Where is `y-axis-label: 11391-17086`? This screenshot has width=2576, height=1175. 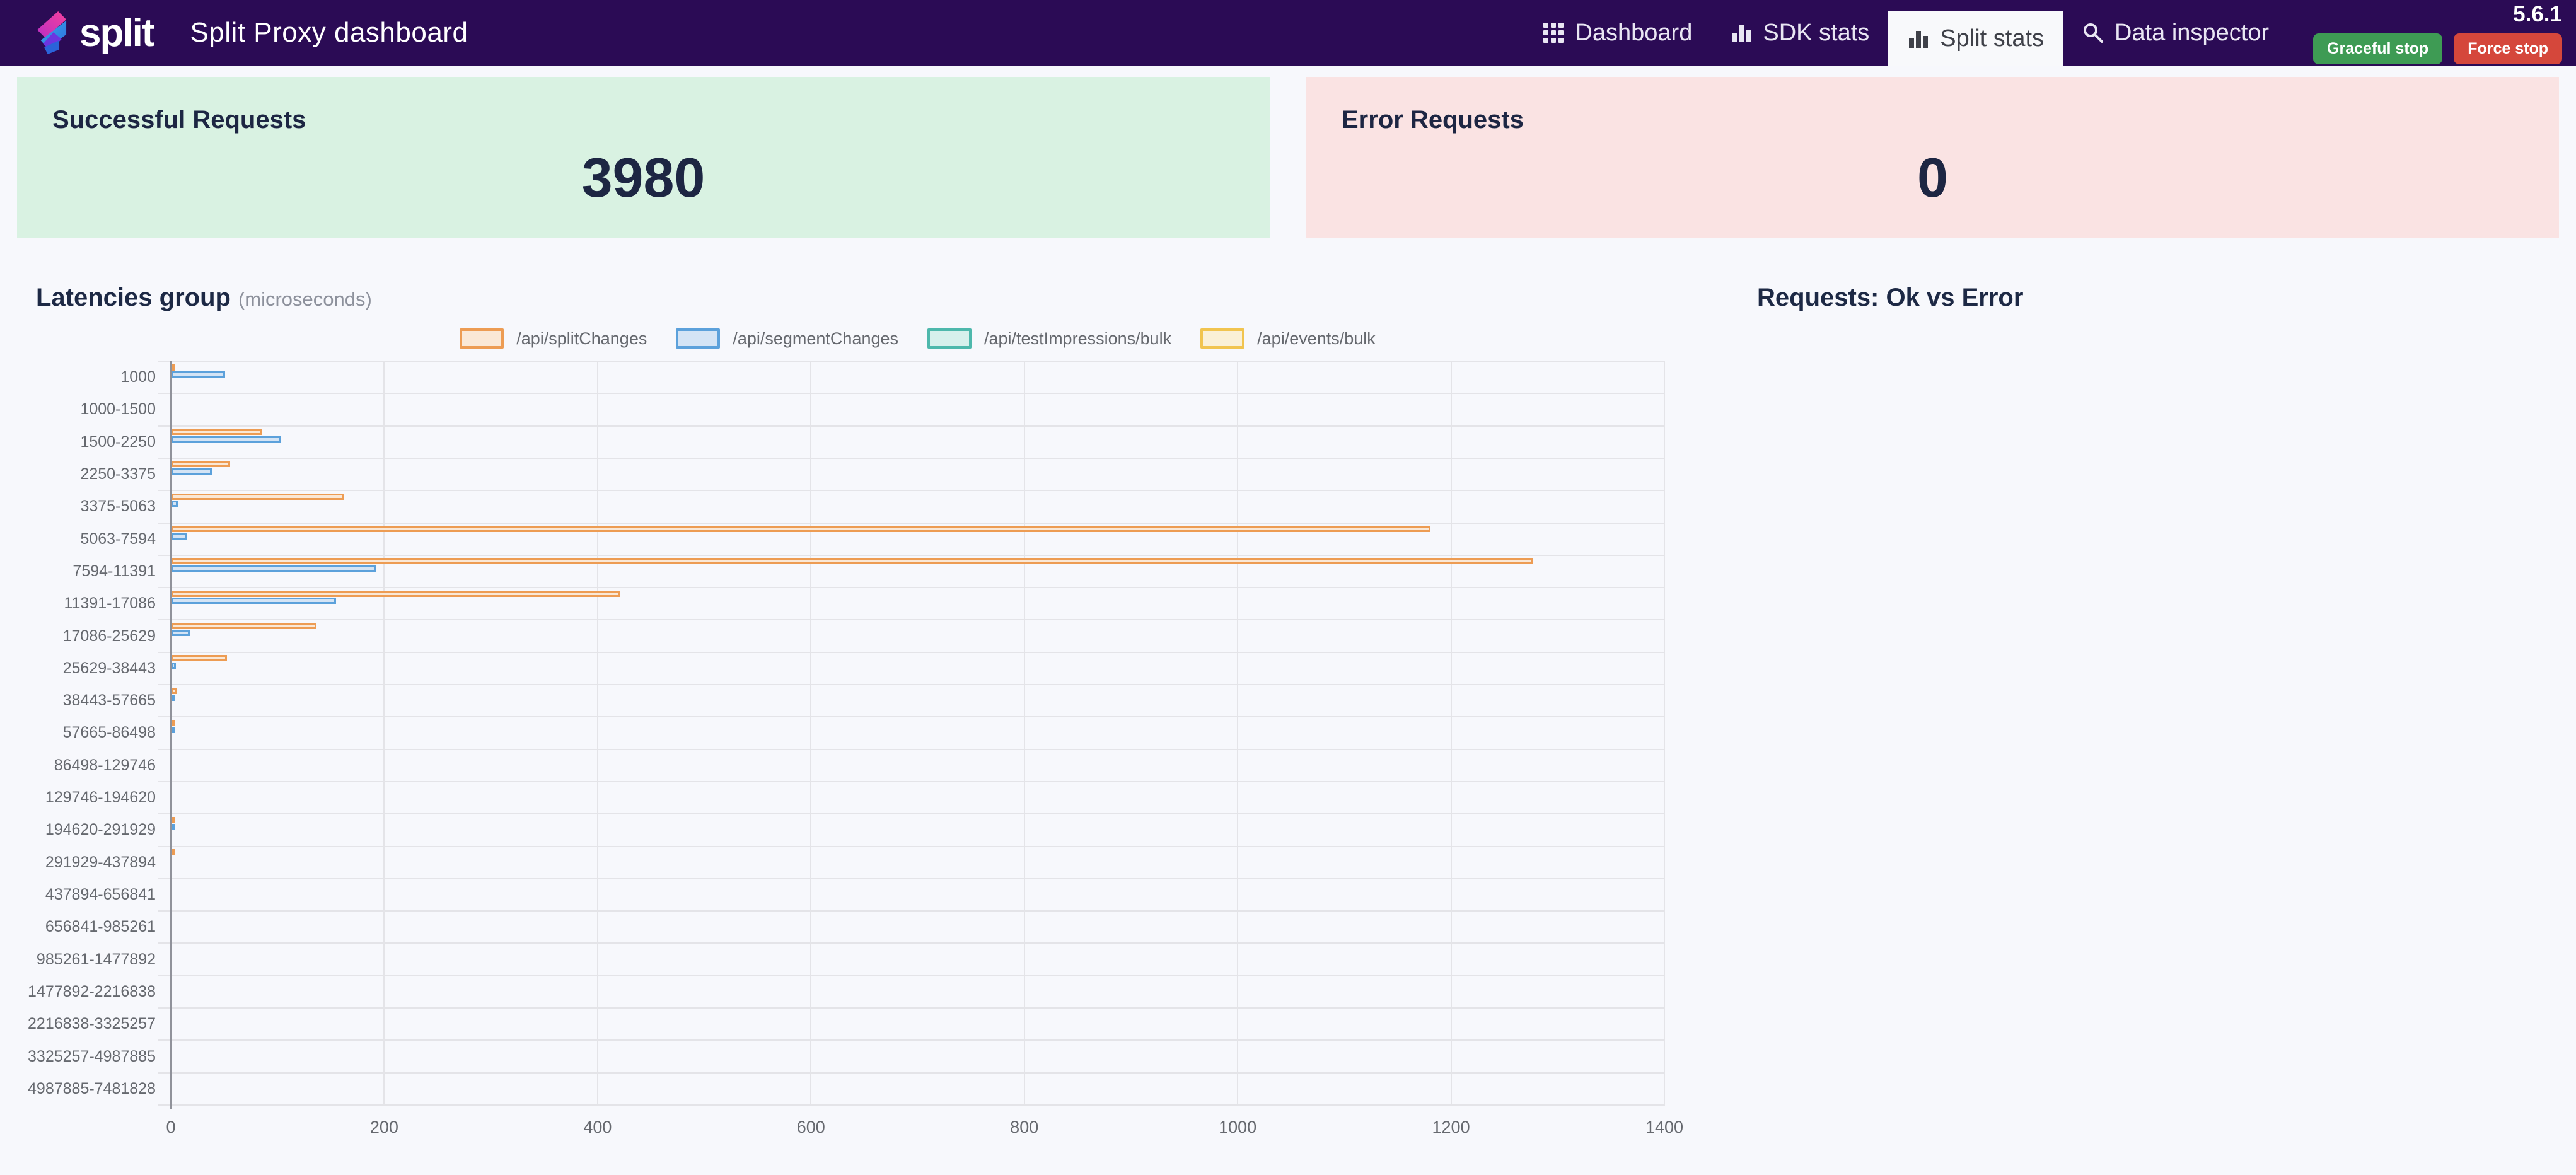
y-axis-label: 11391-17086 is located at coordinates (110, 604).